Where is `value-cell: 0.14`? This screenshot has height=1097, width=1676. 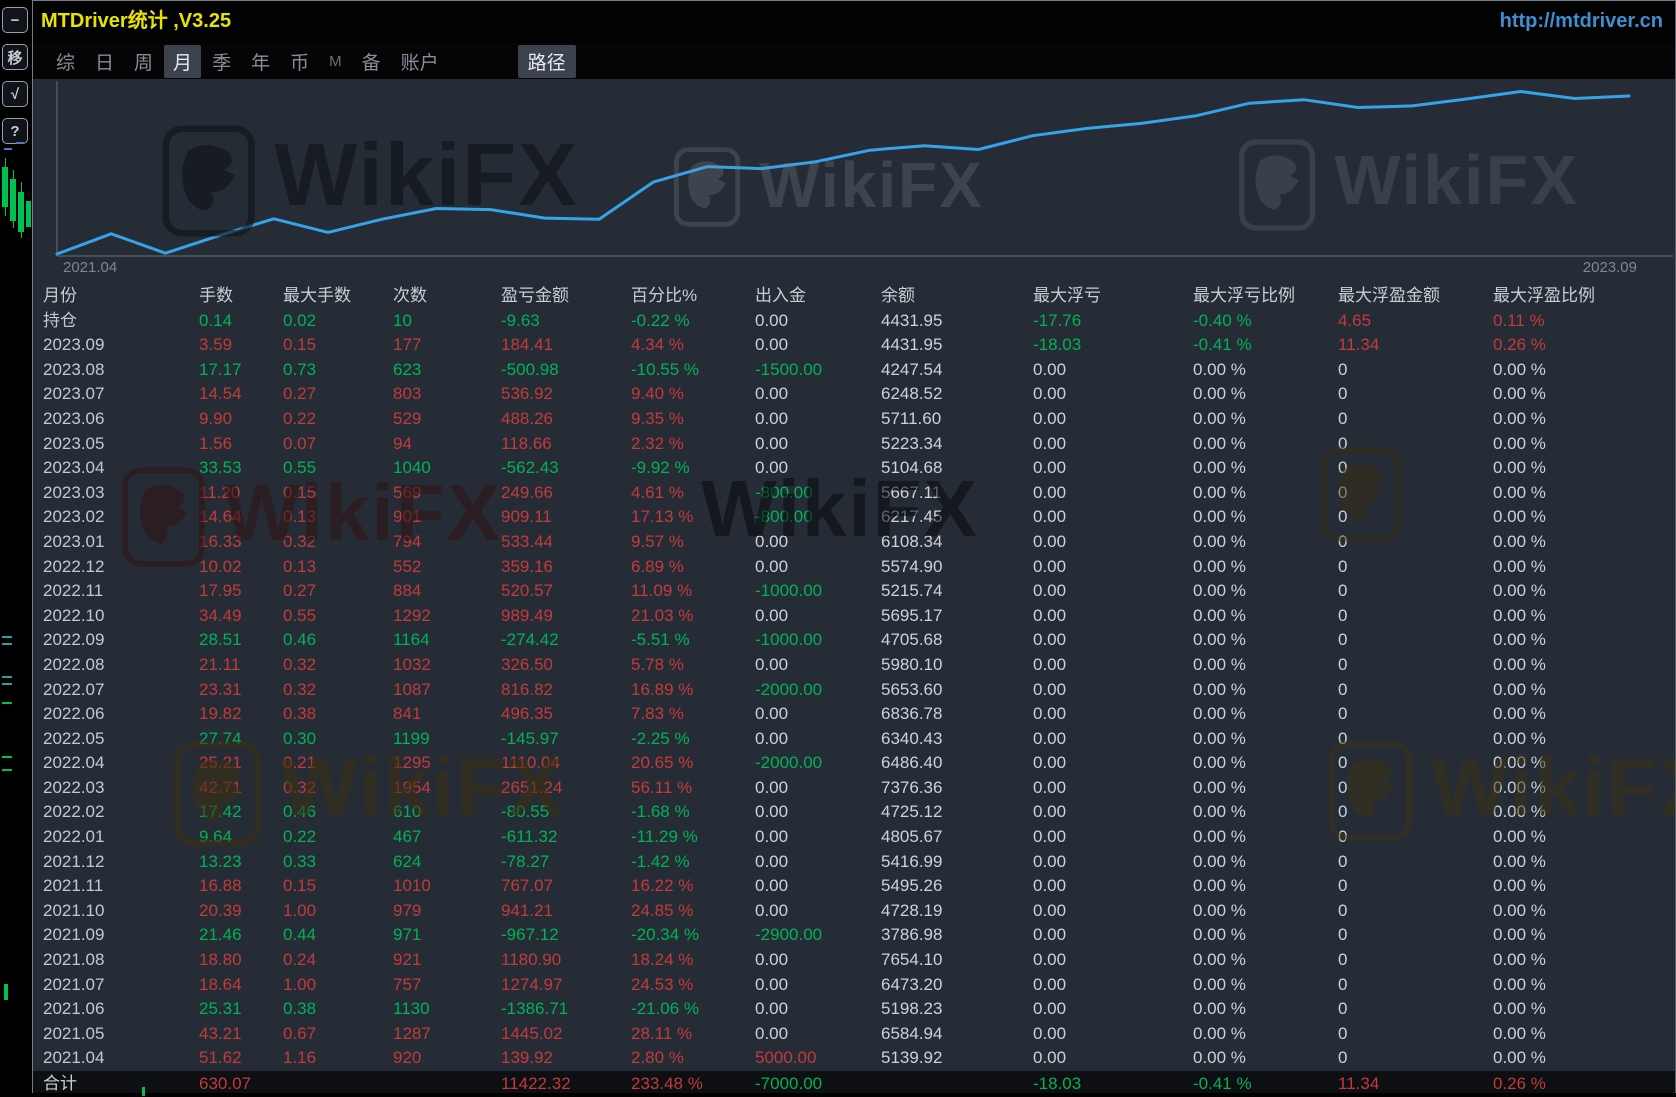 value-cell: 0.14 is located at coordinates (216, 320).